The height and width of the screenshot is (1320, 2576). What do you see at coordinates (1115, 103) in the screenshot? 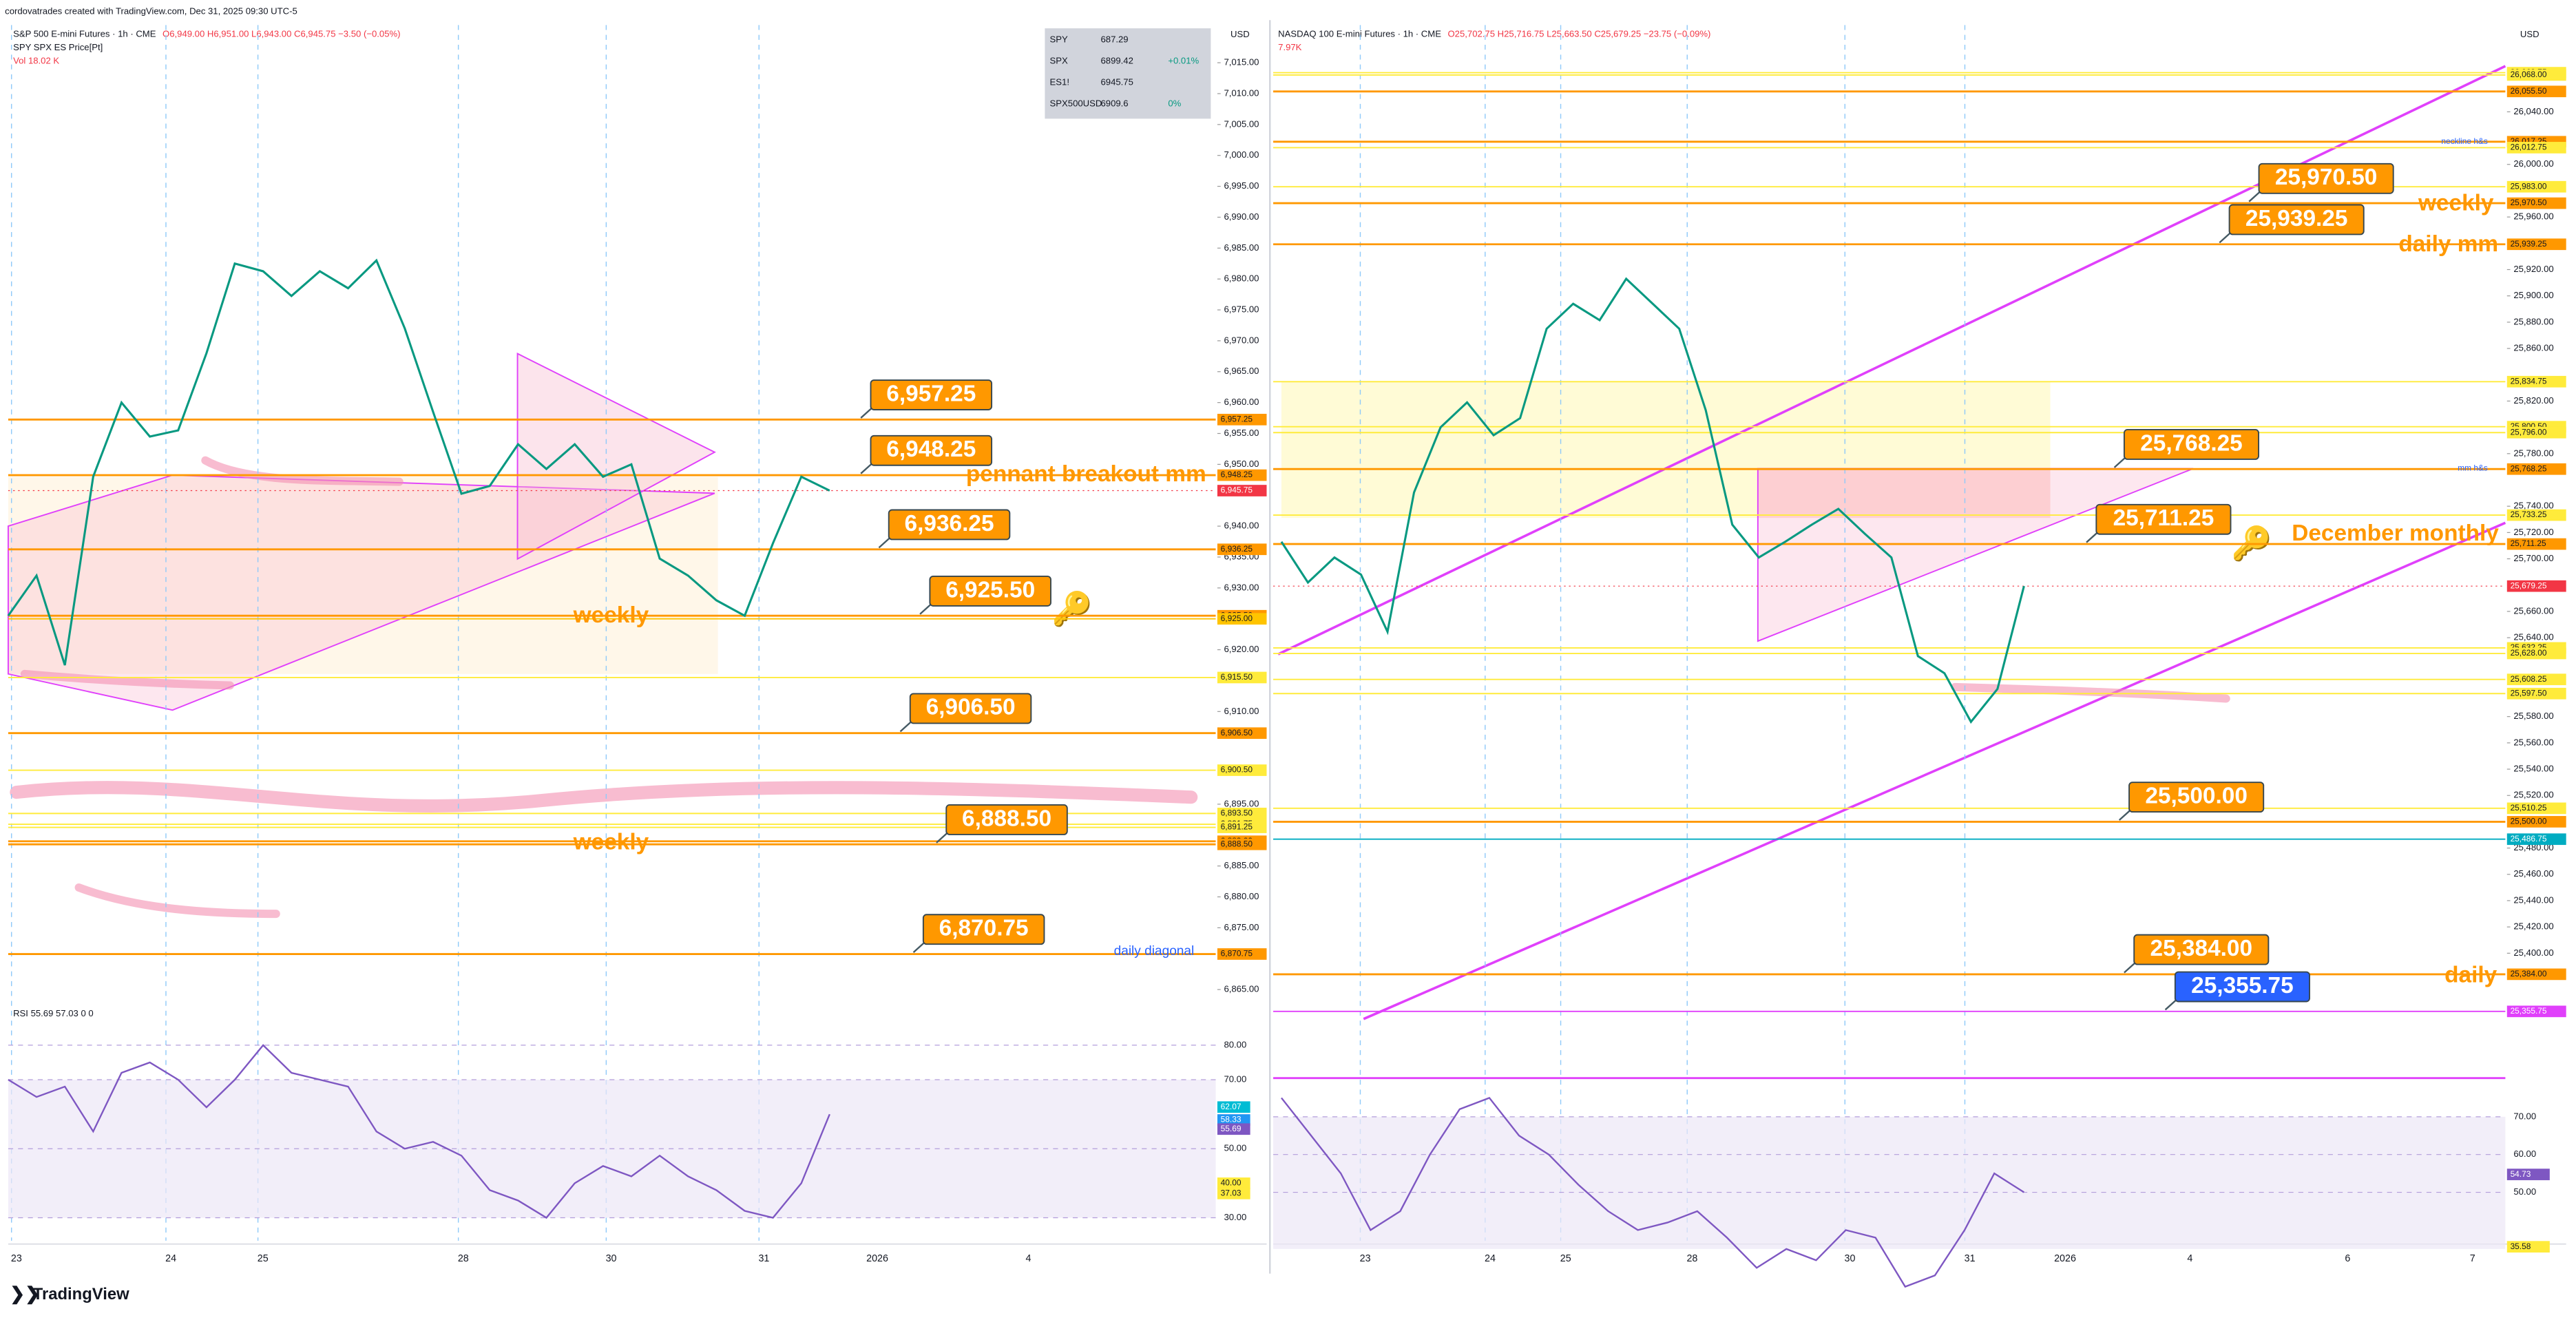
I see `watchlist-cell: 6909.6` at bounding box center [1115, 103].